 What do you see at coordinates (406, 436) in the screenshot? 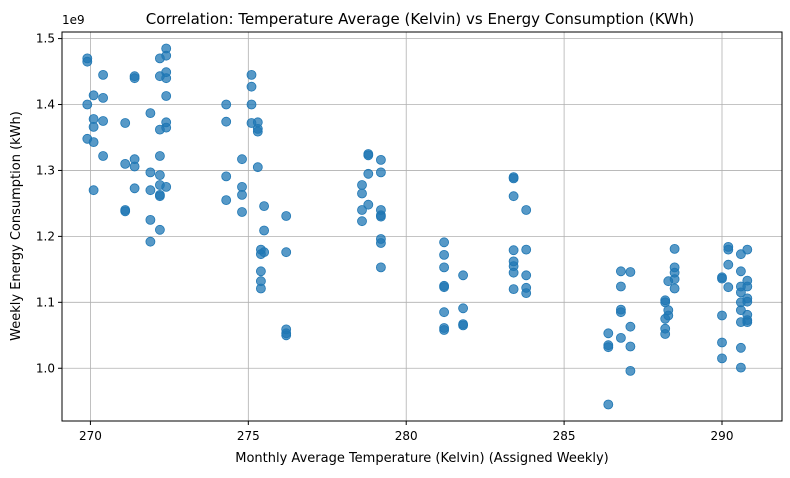
I see `x-tick-label: 280` at bounding box center [406, 436].